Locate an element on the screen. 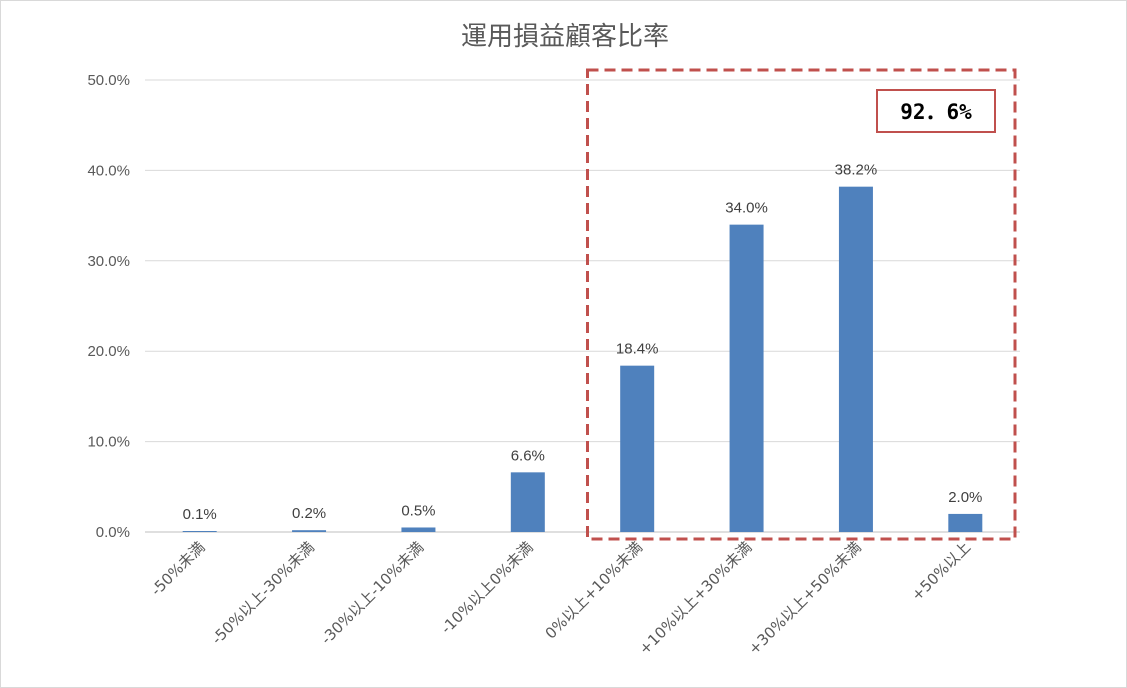 The width and height of the screenshot is (1127, 688). y-tick-label: 40.0% is located at coordinates (108, 170).